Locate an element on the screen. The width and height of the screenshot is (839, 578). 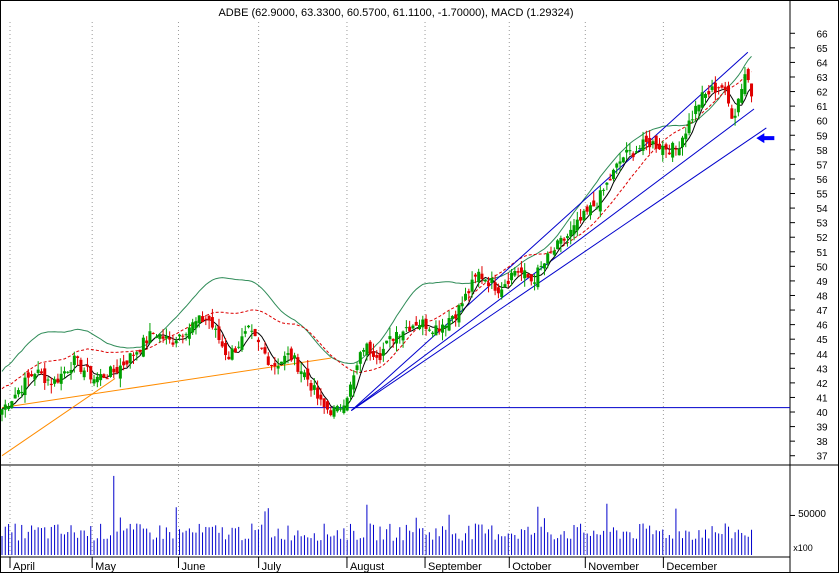
price-tick-label: 60 is located at coordinates (822, 122).